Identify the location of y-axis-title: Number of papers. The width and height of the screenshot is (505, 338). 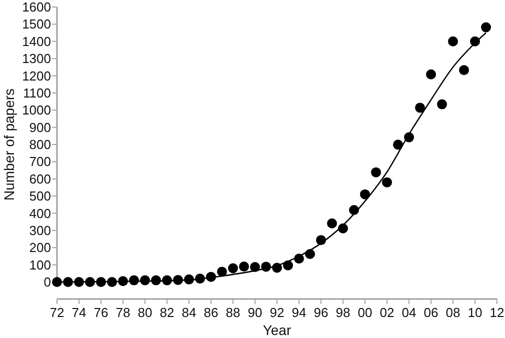
(9, 144).